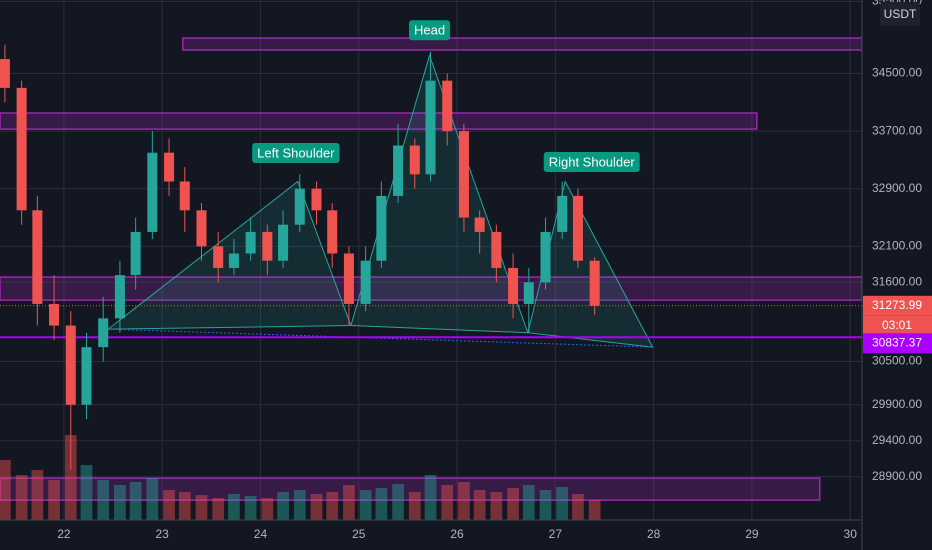 Image resolution: width=932 pixels, height=550 pixels. I want to click on annotation: Left Shoulder, so click(296, 152).